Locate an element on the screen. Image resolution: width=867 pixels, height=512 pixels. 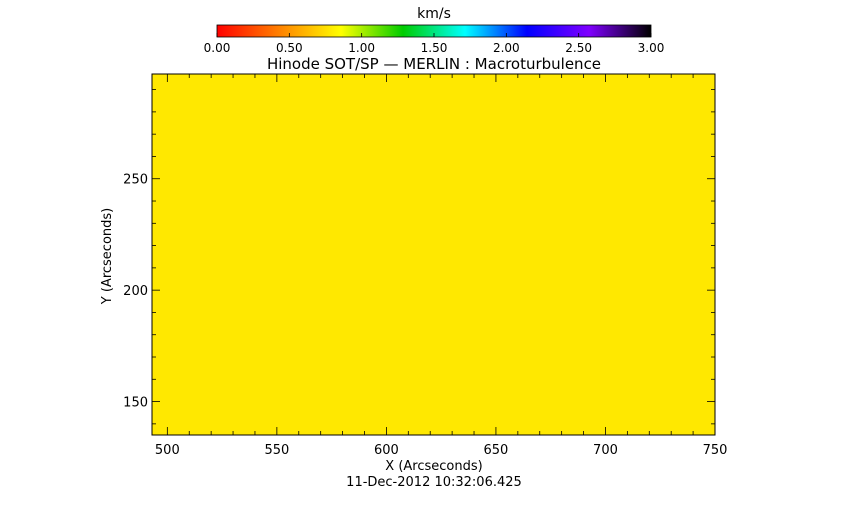
colorbar-tick-label: 3.00 is located at coordinates (651, 48).